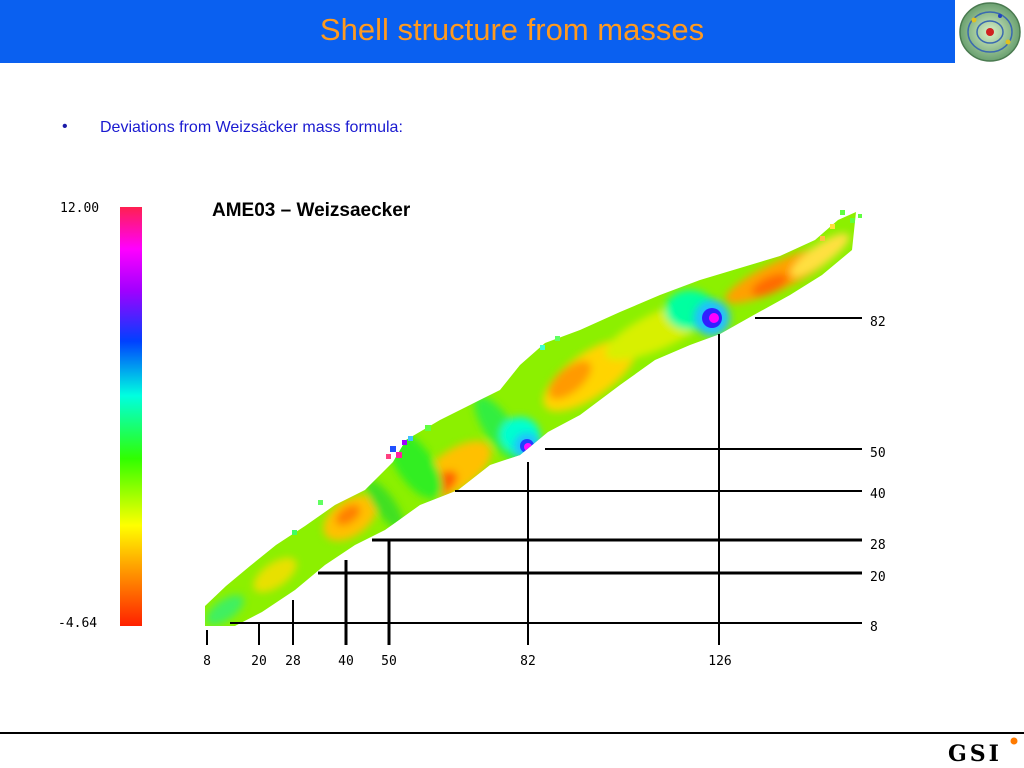  Describe the element at coordinates (878, 453) in the screenshot. I see `tick-label-z50: 50` at that location.